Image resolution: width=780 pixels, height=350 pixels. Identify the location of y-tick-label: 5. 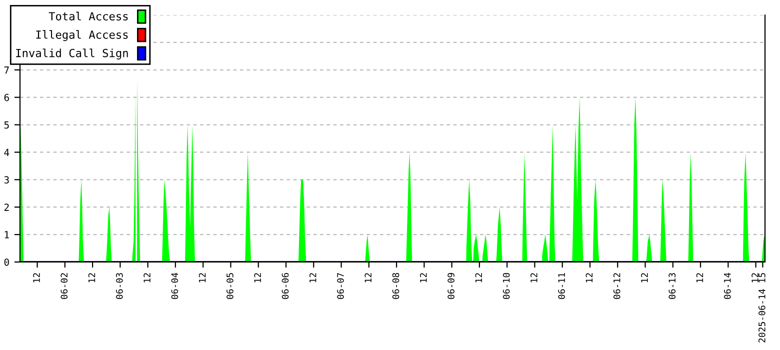
(6, 125).